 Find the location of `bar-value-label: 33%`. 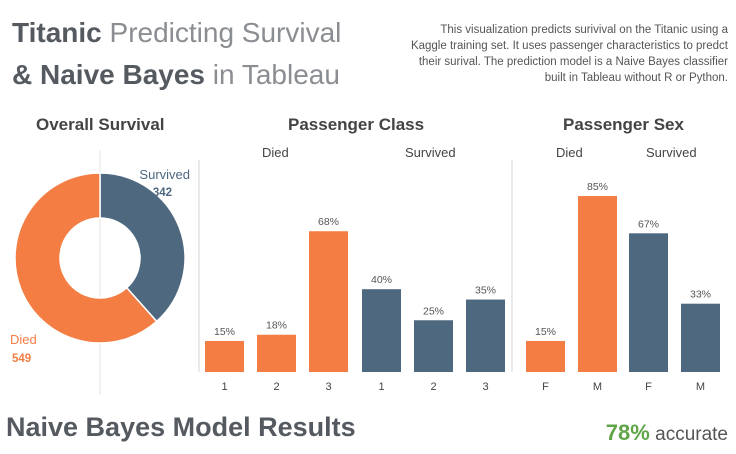

bar-value-label: 33% is located at coordinates (700, 295).